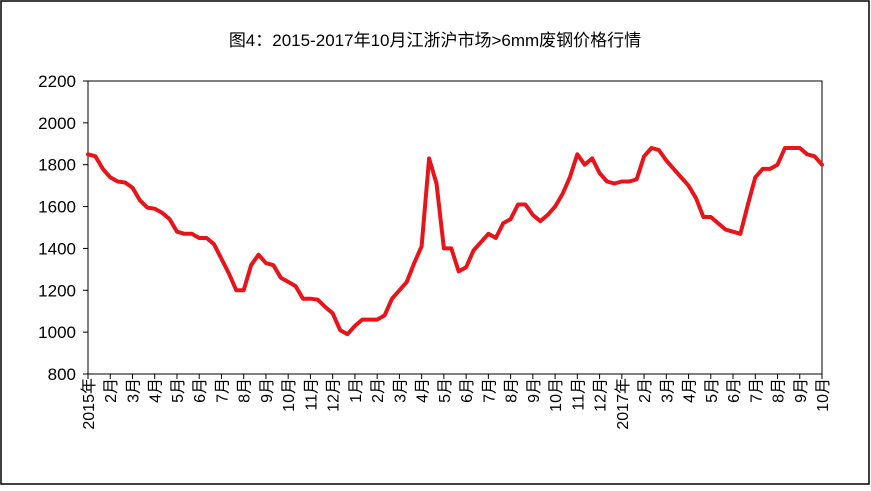 The height and width of the screenshot is (491, 871). What do you see at coordinates (89, 404) in the screenshot?
I see `x-tick-label: 2015年` at bounding box center [89, 404].